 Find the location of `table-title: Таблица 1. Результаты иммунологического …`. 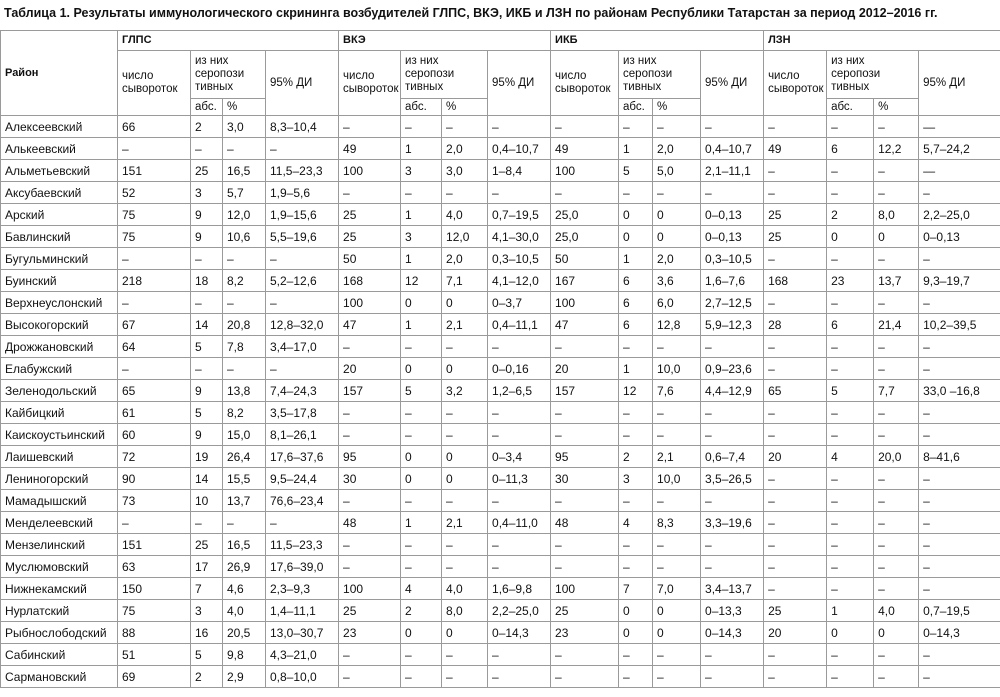

table-title: Таблица 1. Результаты иммунологического … is located at coordinates (471, 13).